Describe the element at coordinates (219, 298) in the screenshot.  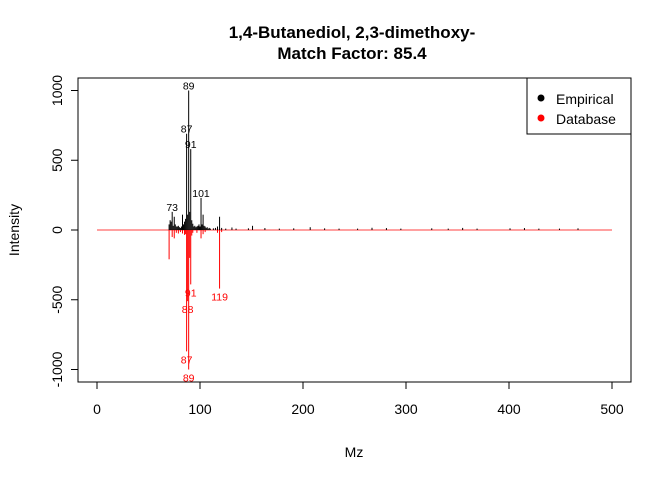
I see `database-peak-label-119: 119` at that location.